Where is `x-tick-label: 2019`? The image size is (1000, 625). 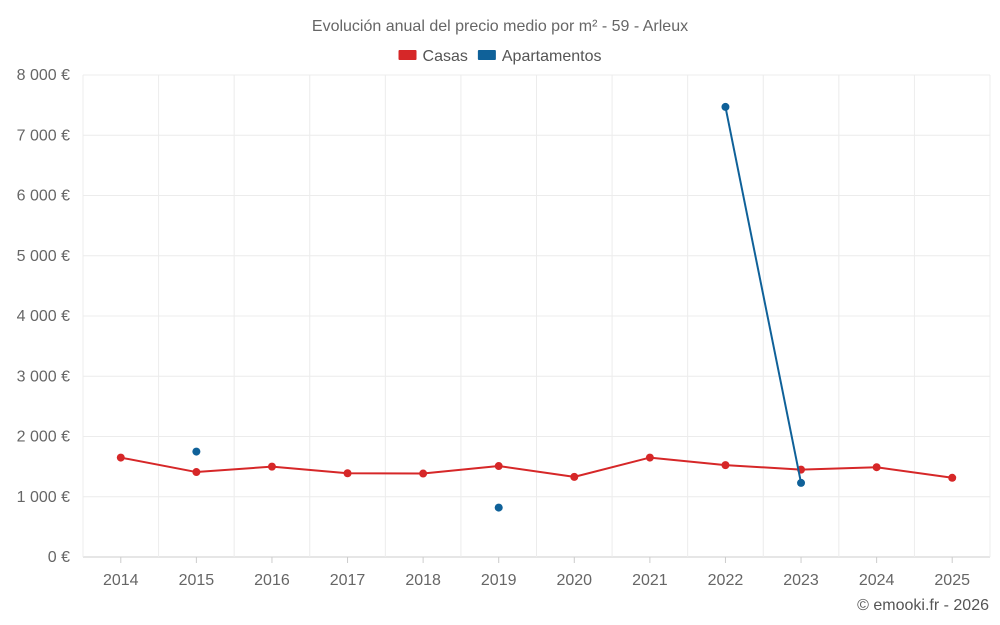 x-tick-label: 2019 is located at coordinates (499, 580).